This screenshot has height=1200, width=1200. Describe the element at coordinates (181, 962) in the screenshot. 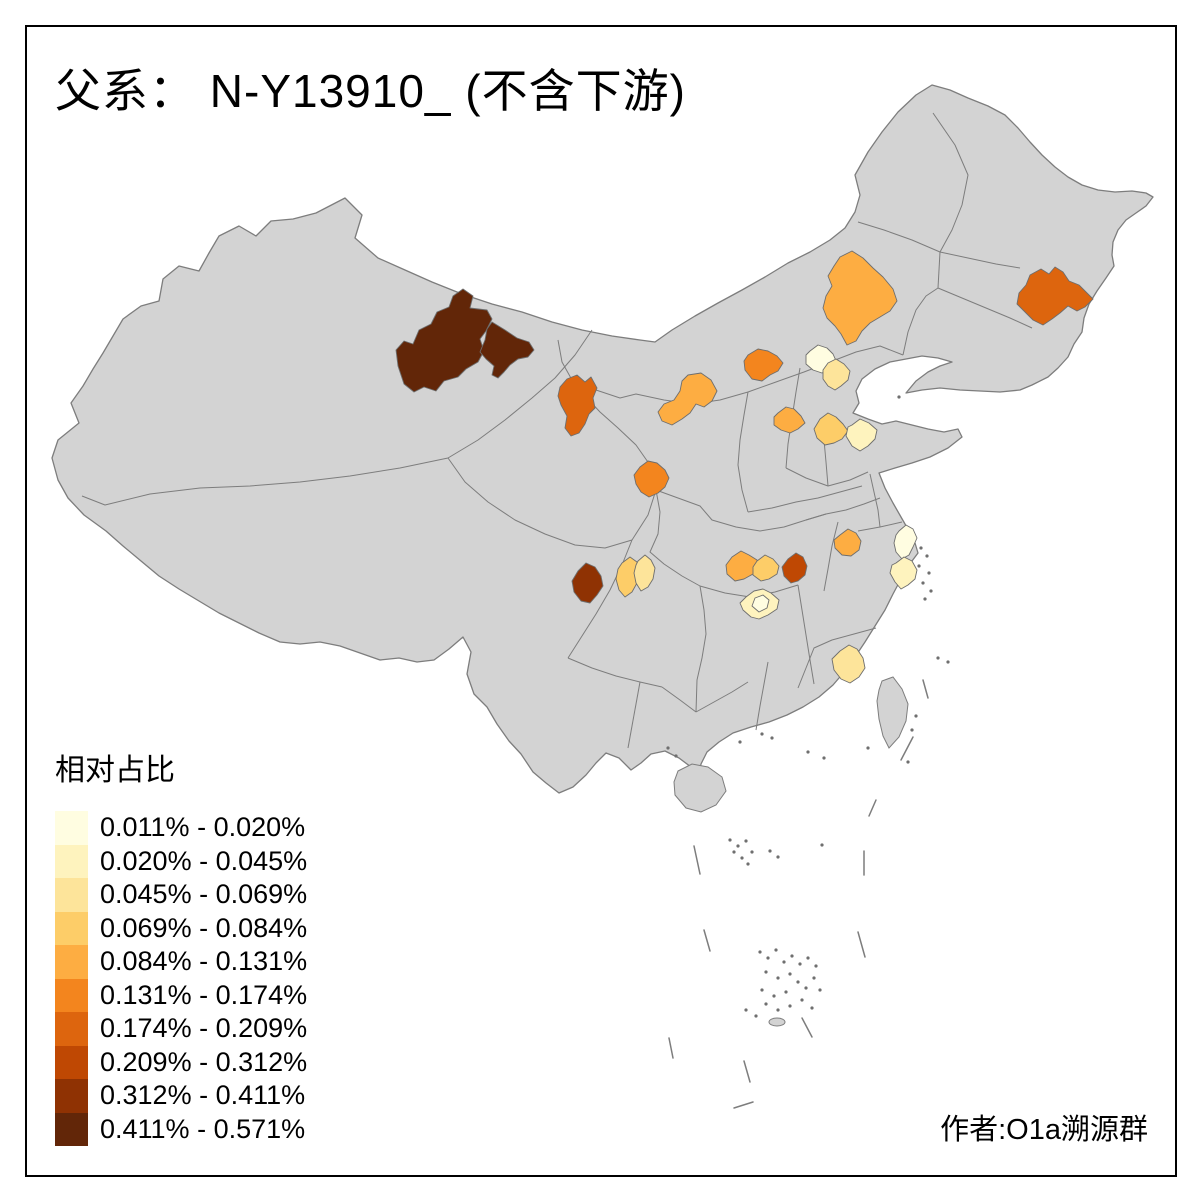

I see `legend-item: 0.084% - 0.131%` at that location.